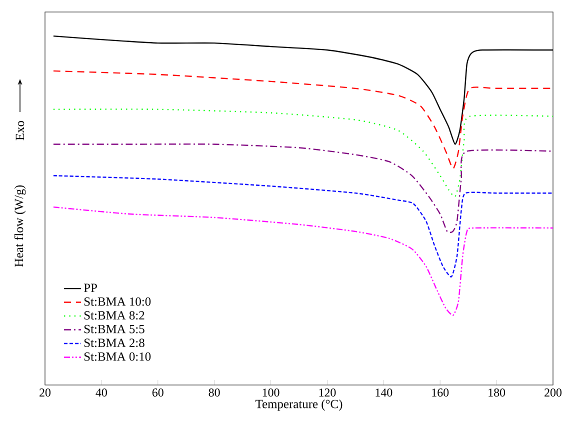  Describe the element at coordinates (20, 130) in the screenshot. I see `text: Exo` at that location.